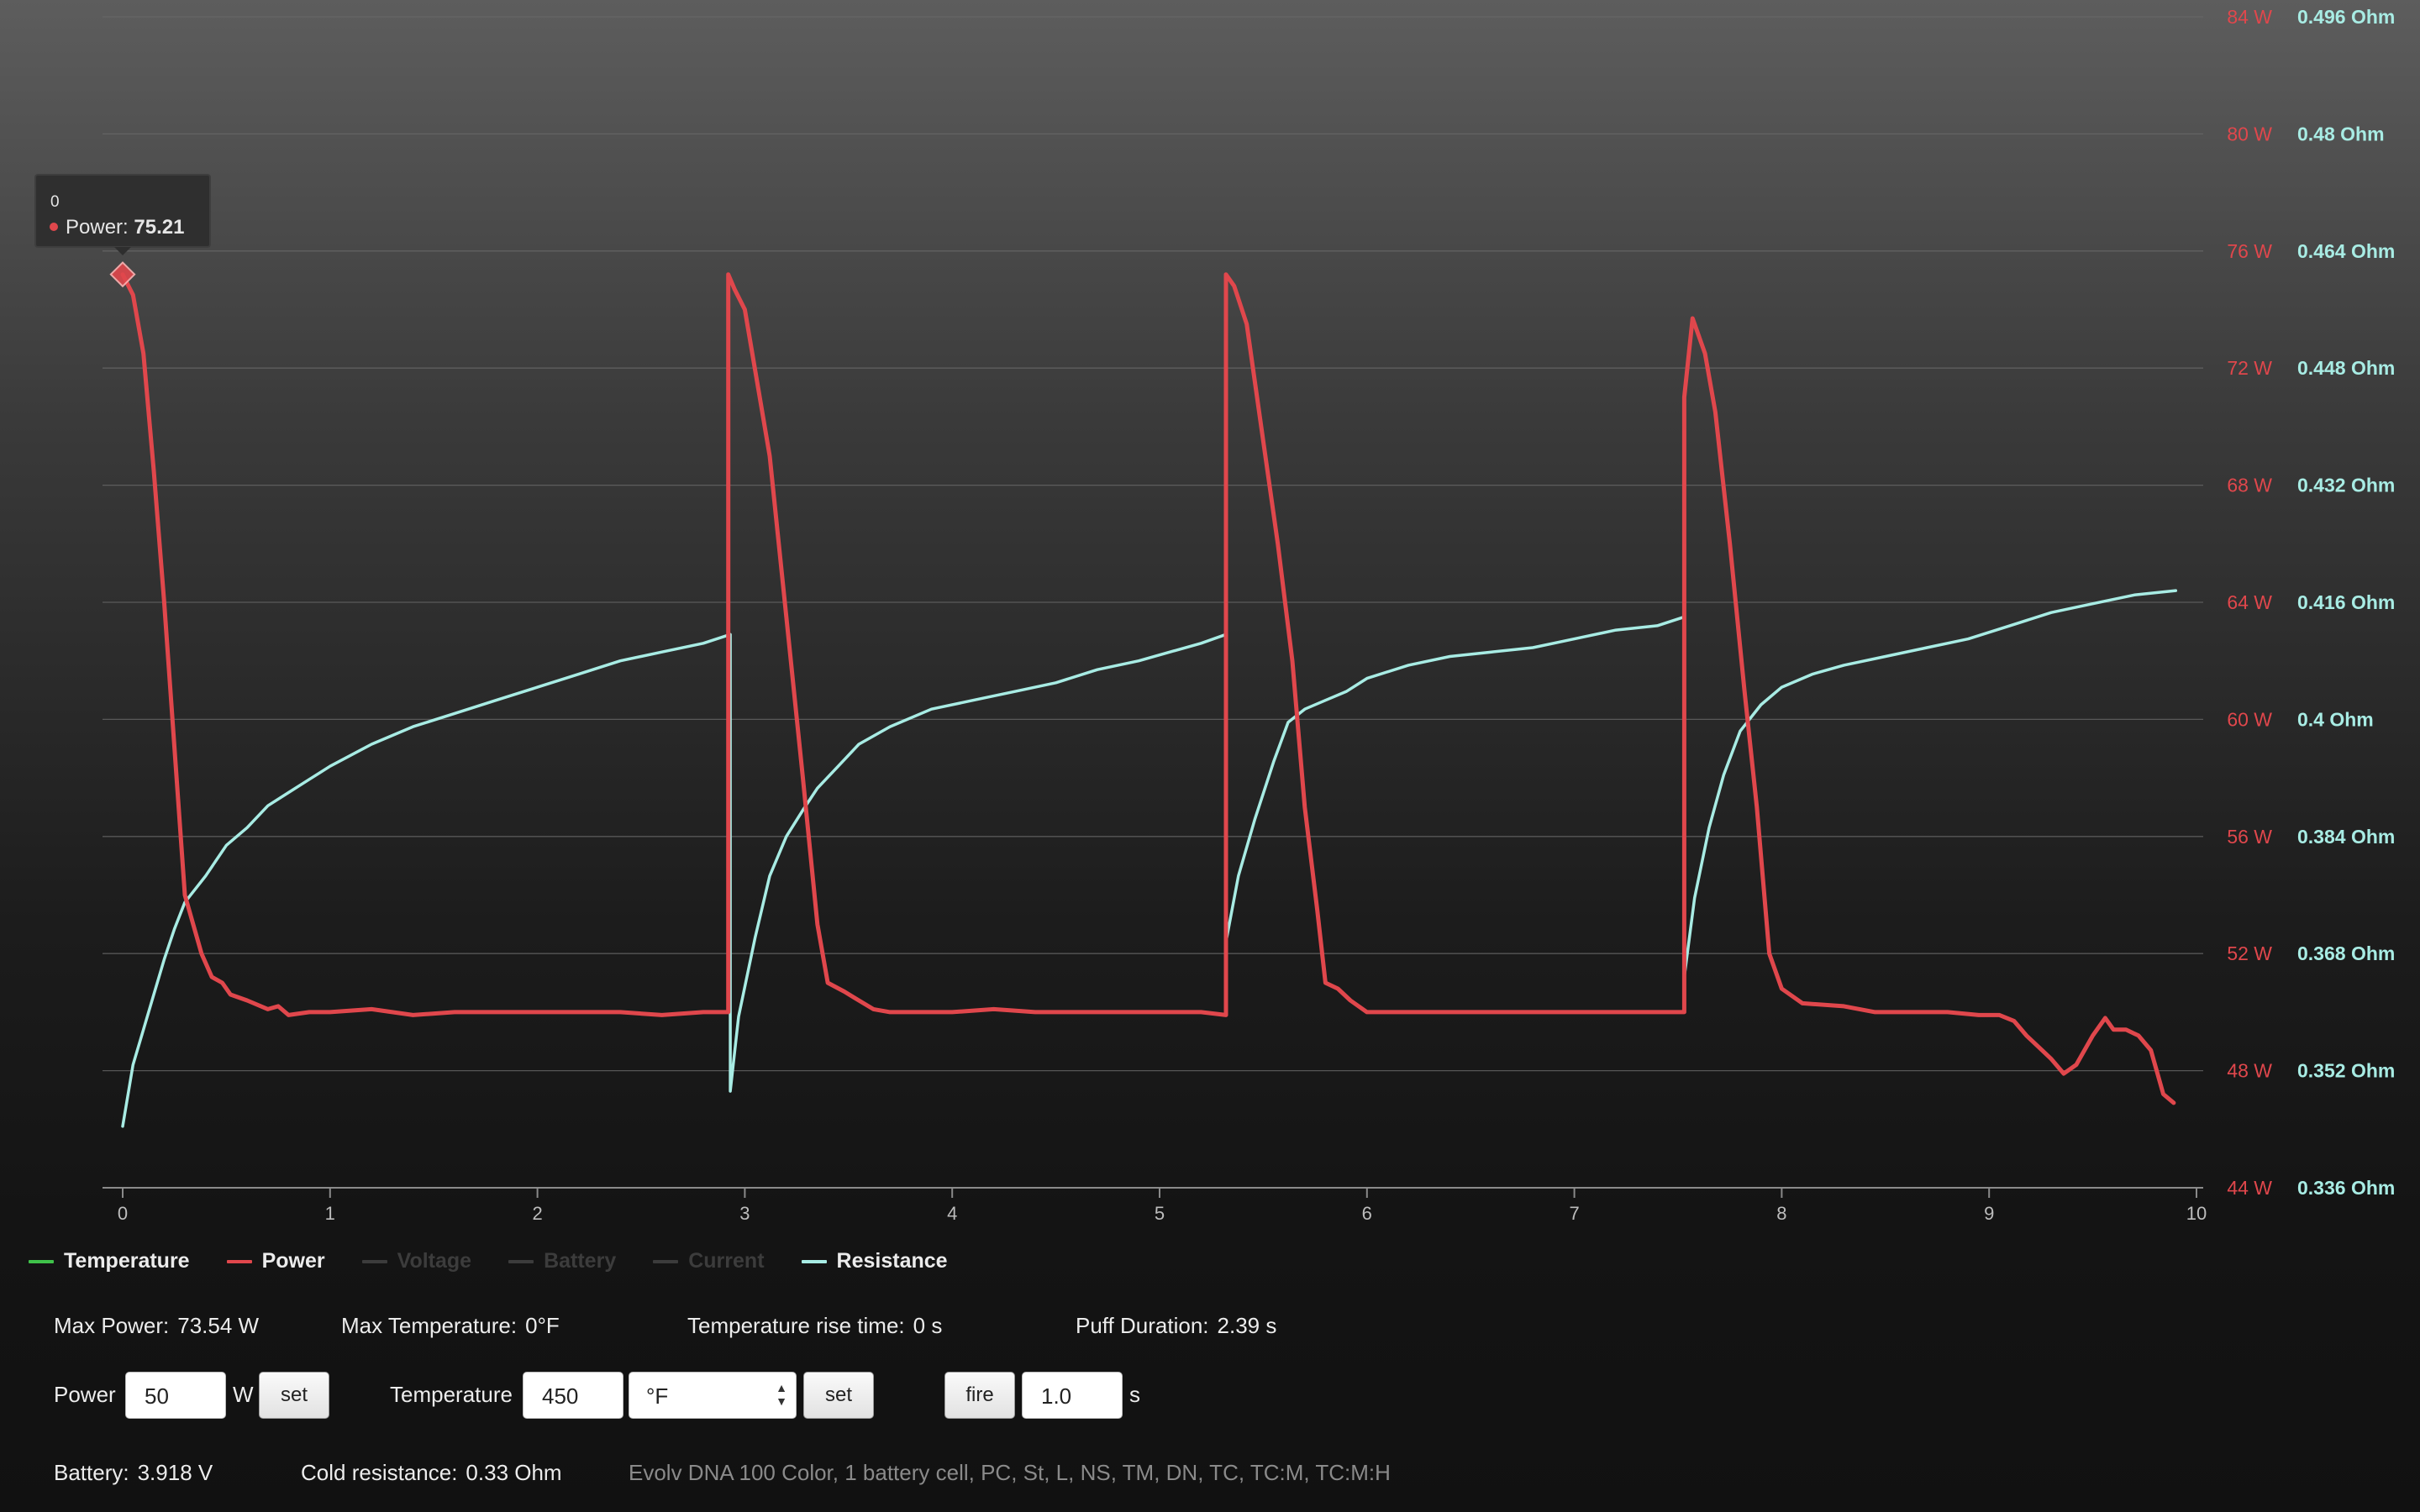  I want to click on x-tick-label: 2, so click(537, 1213).